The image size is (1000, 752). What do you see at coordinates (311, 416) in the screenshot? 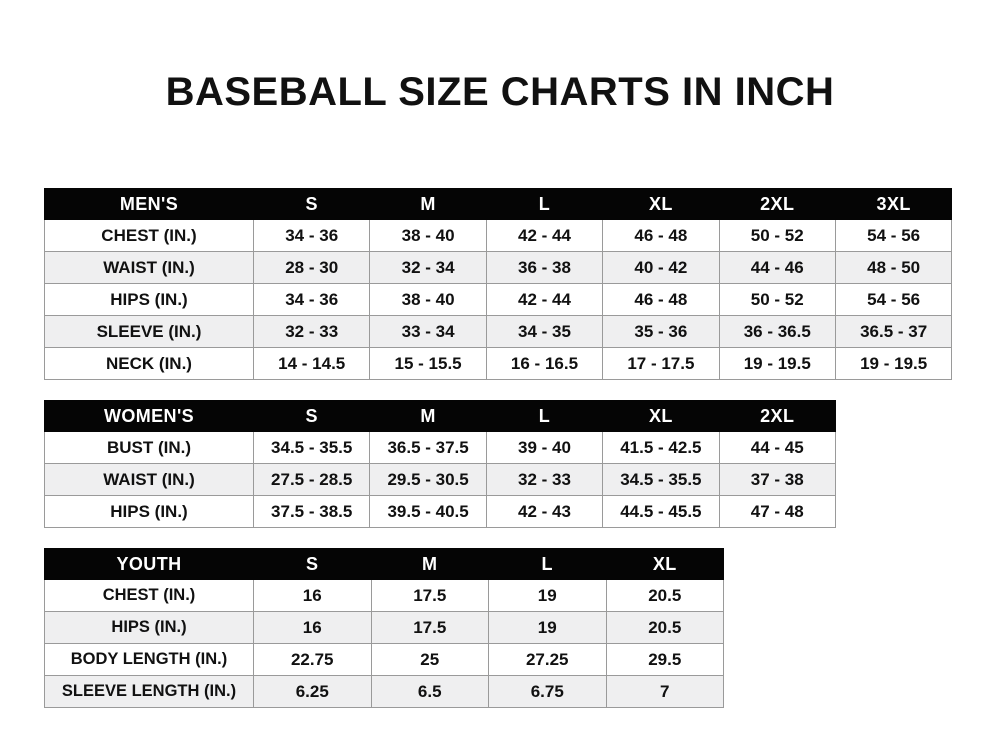
I see `womens-column-header-s: S` at bounding box center [311, 416].